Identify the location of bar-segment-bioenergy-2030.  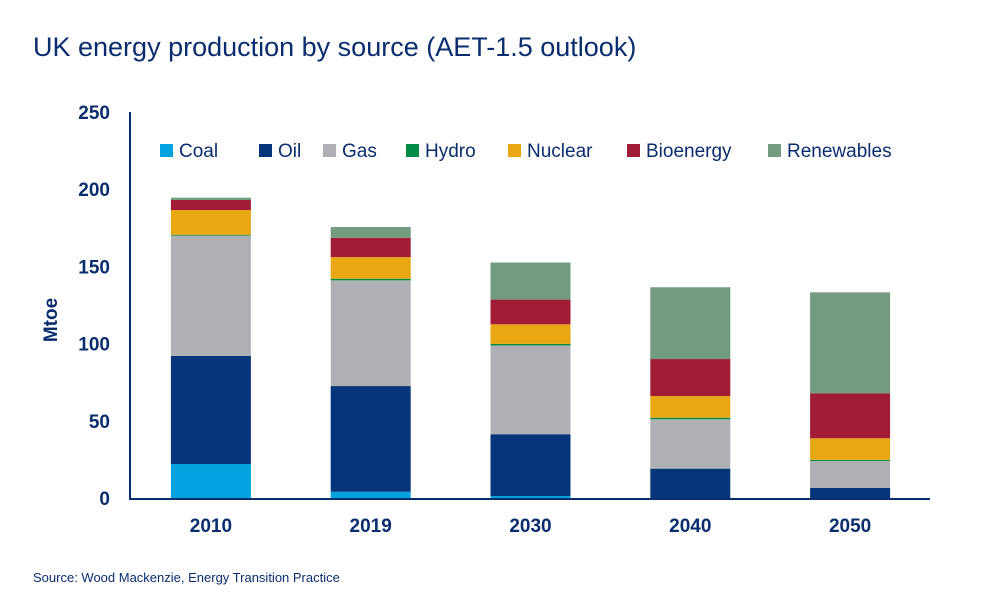
(530, 312).